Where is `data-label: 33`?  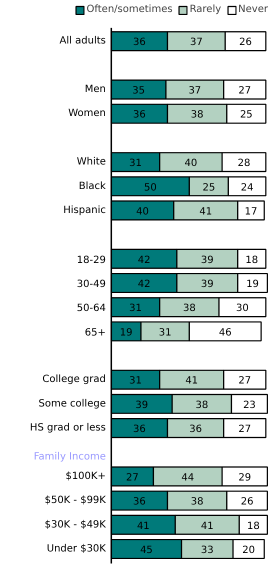 data-label: 33 is located at coordinates (207, 550).